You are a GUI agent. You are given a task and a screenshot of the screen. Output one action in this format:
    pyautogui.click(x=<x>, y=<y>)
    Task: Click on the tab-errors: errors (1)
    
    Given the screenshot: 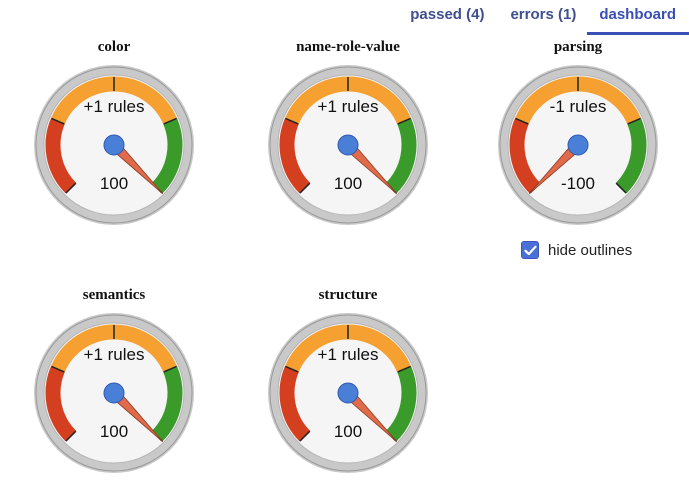 What is the action you would take?
    pyautogui.click(x=543, y=14)
    